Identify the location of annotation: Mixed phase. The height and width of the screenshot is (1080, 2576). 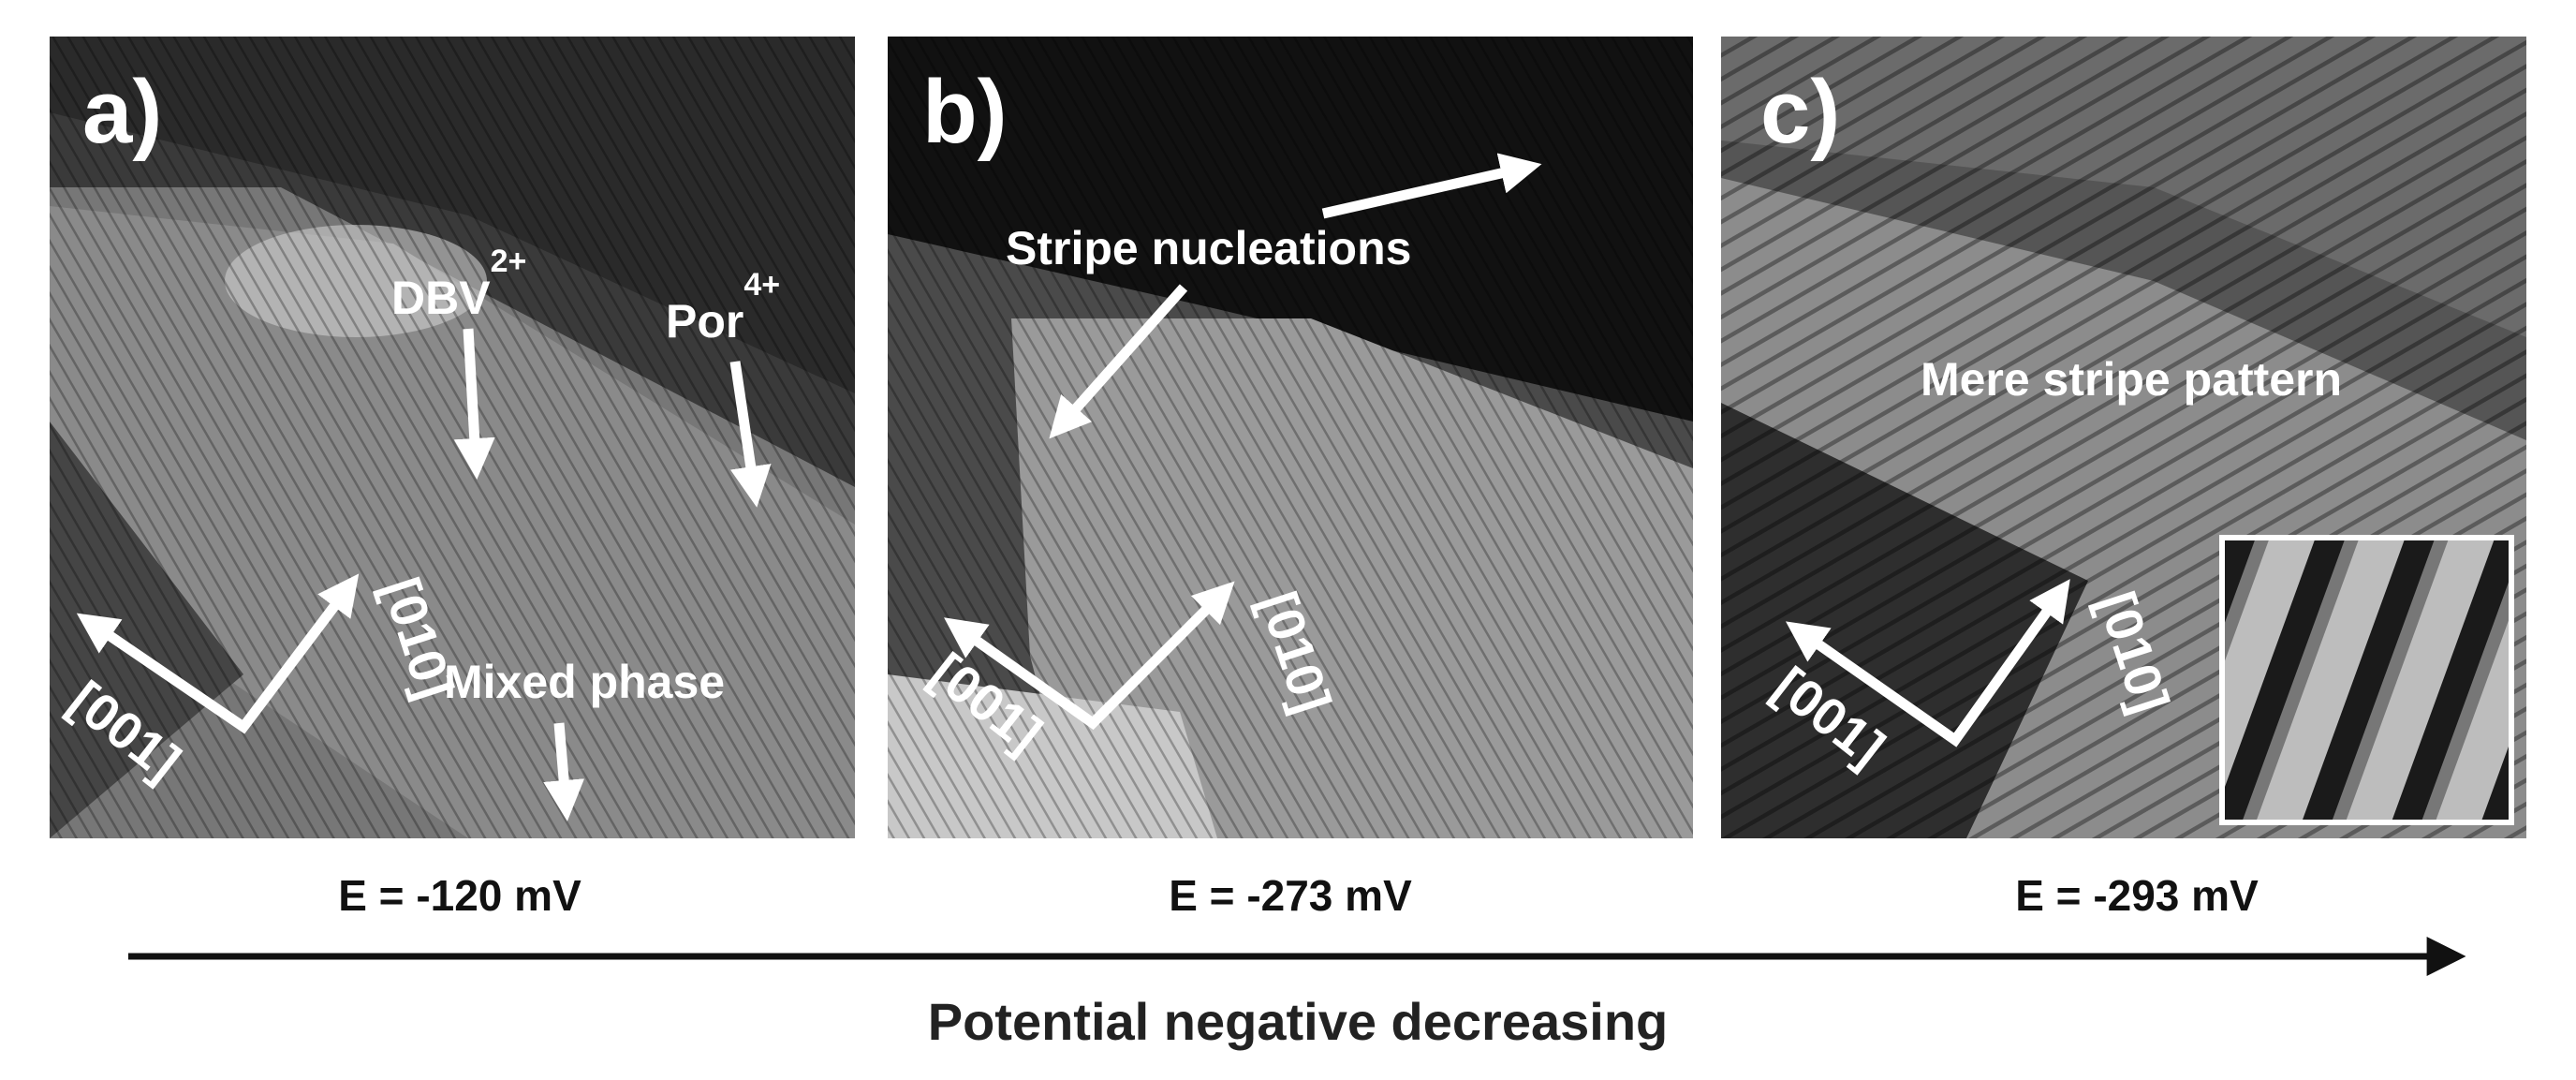
(584, 682).